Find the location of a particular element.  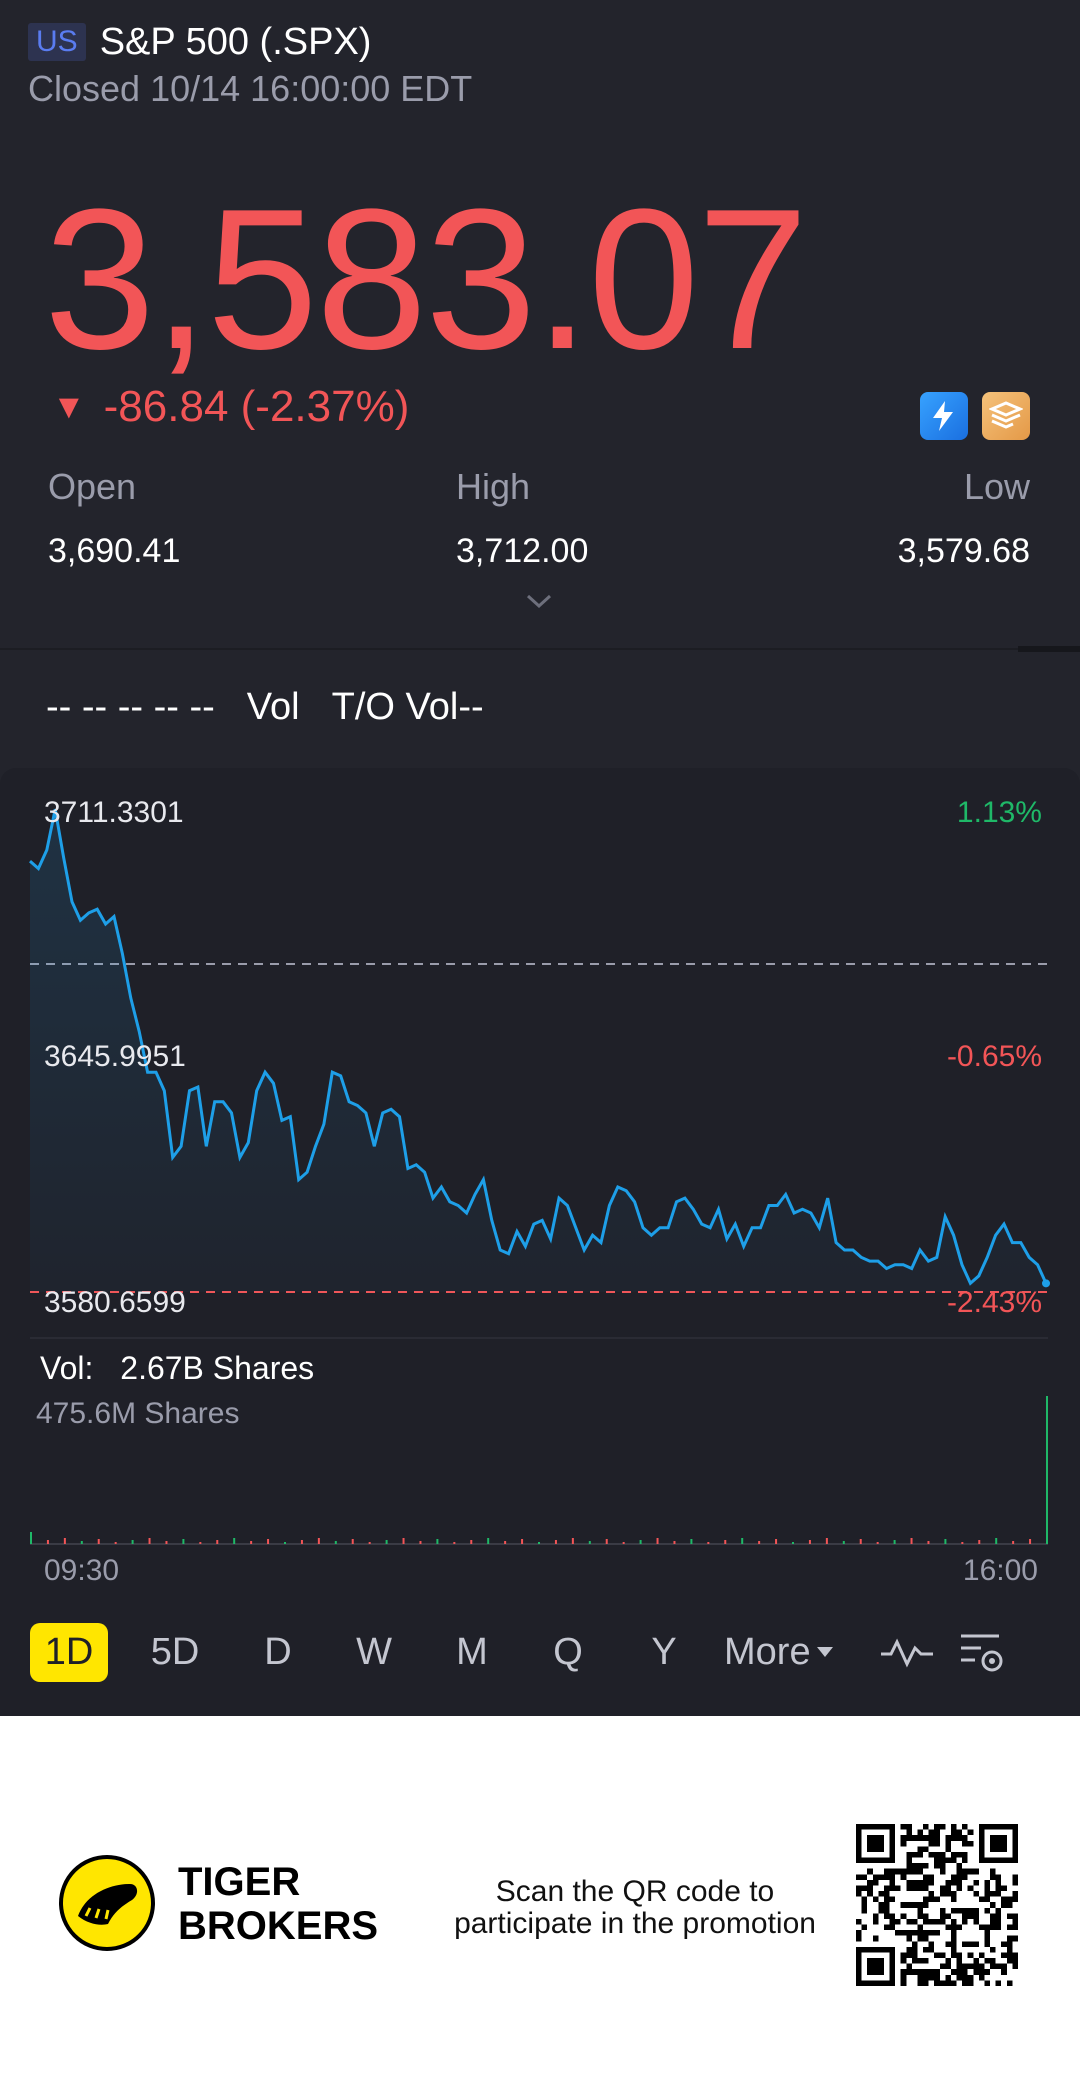

promo-line1: Scan the QR code to is located at coordinates (635, 1891).